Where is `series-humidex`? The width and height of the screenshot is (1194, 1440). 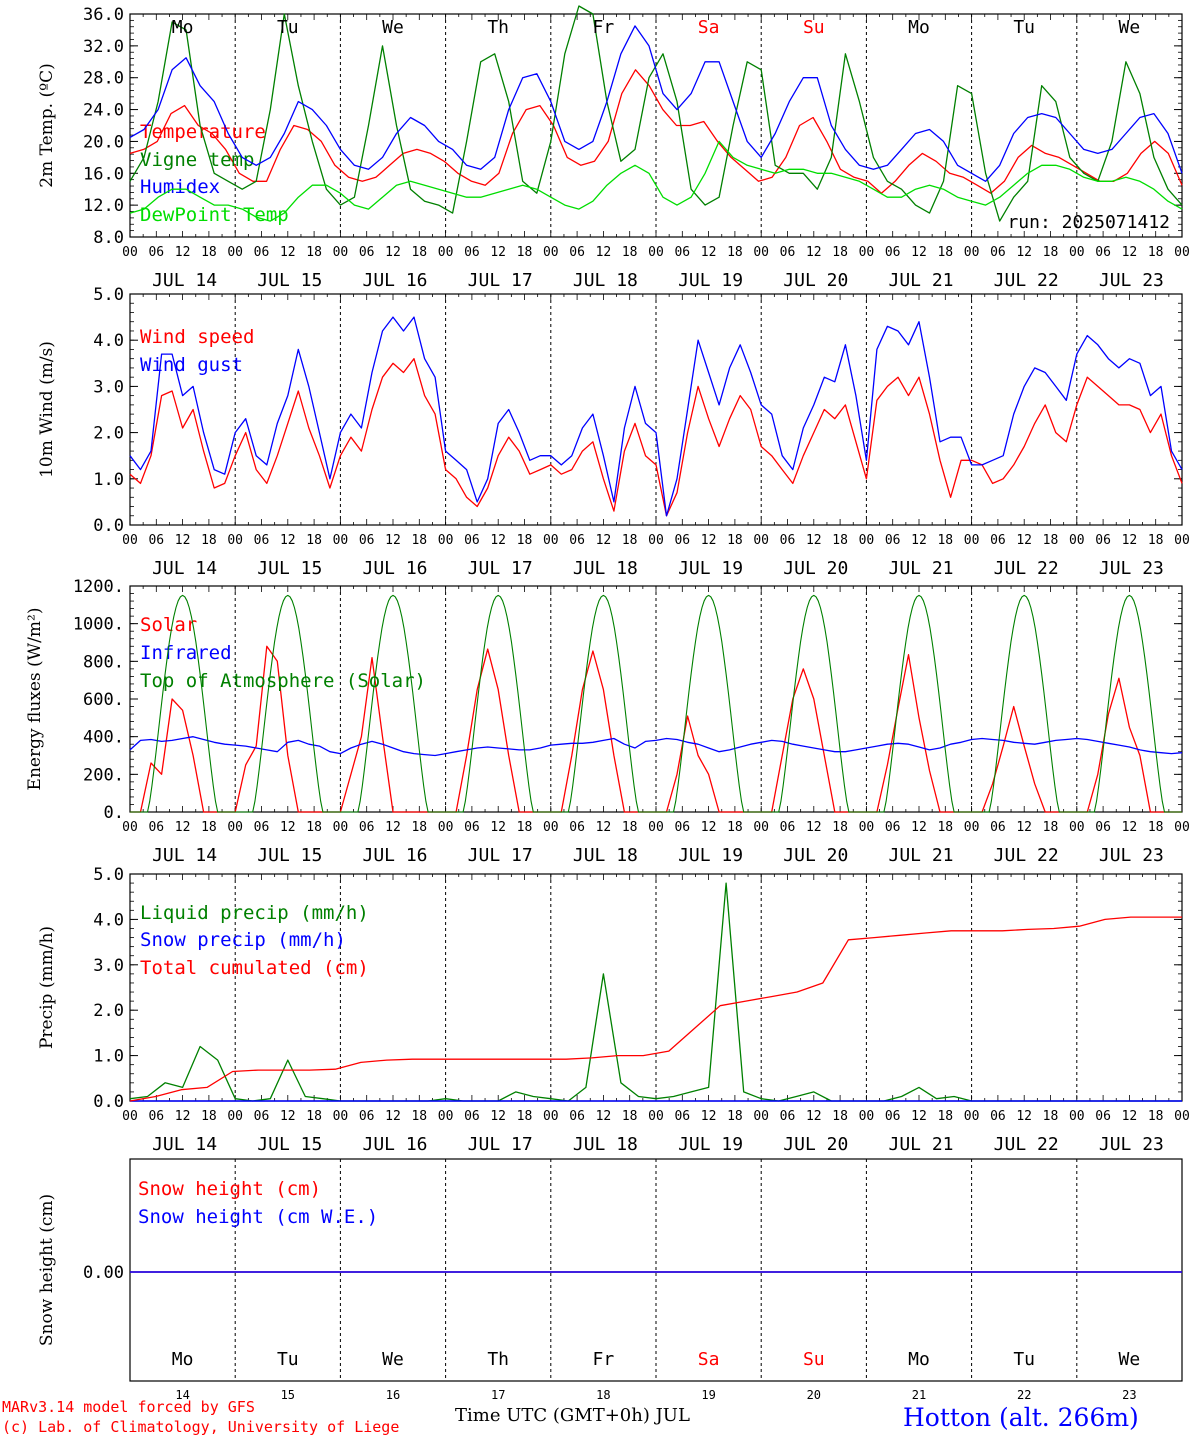 series-humidex is located at coordinates (656, 103).